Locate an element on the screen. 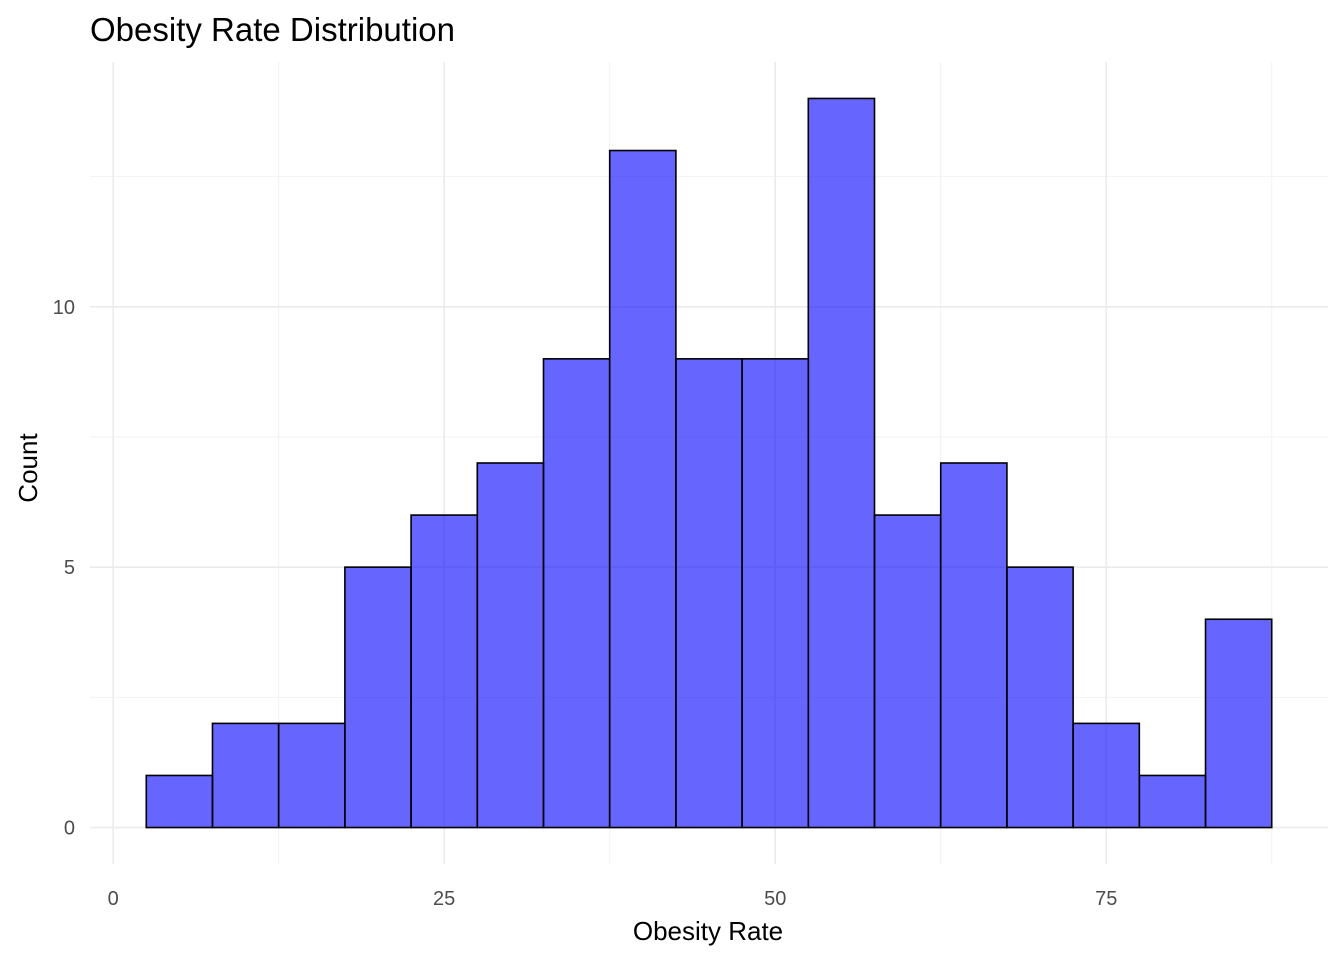 The height and width of the screenshot is (960, 1344). x-tick-label: 25 is located at coordinates (444, 899).